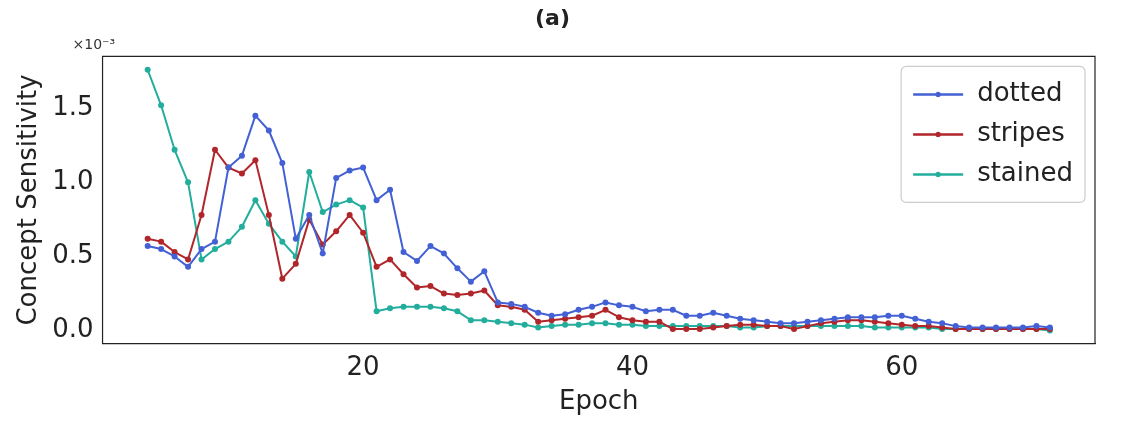  What do you see at coordinates (73, 180) in the screenshot?
I see `y-tick-label: 1.0` at bounding box center [73, 180].